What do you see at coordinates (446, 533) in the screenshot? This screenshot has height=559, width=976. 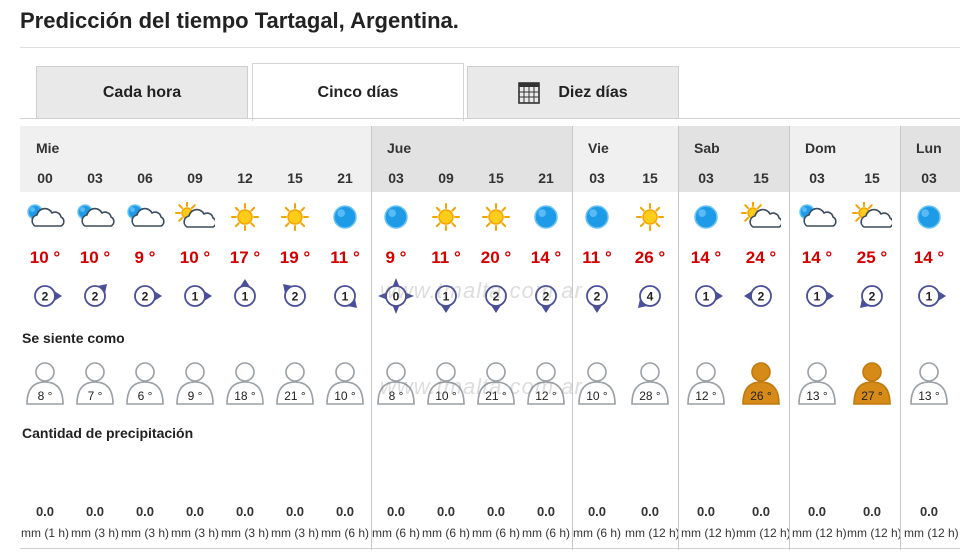 I see `precipitation-unit: mm (6 h)` at bounding box center [446, 533].